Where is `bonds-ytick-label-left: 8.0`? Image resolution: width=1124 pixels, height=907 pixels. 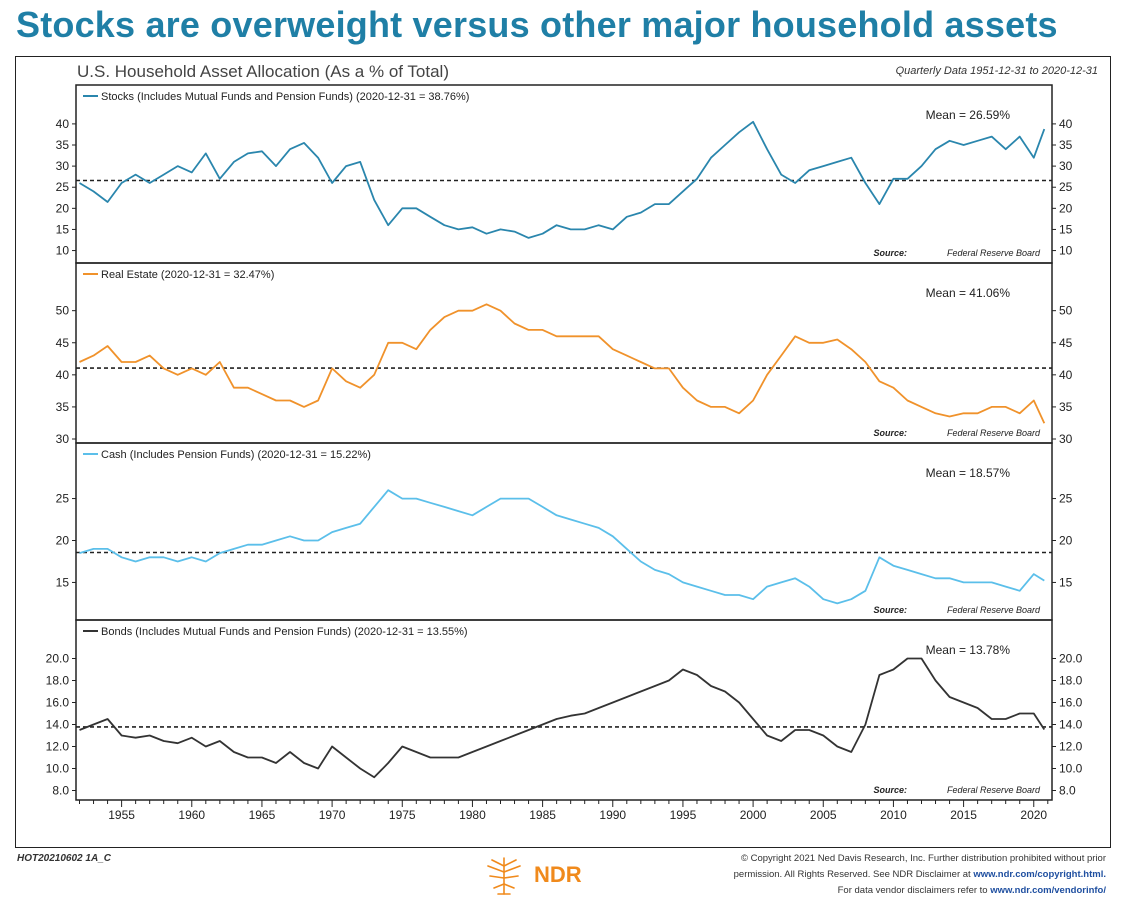
bonds-ytick-label-left: 8.0 is located at coordinates (60, 791).